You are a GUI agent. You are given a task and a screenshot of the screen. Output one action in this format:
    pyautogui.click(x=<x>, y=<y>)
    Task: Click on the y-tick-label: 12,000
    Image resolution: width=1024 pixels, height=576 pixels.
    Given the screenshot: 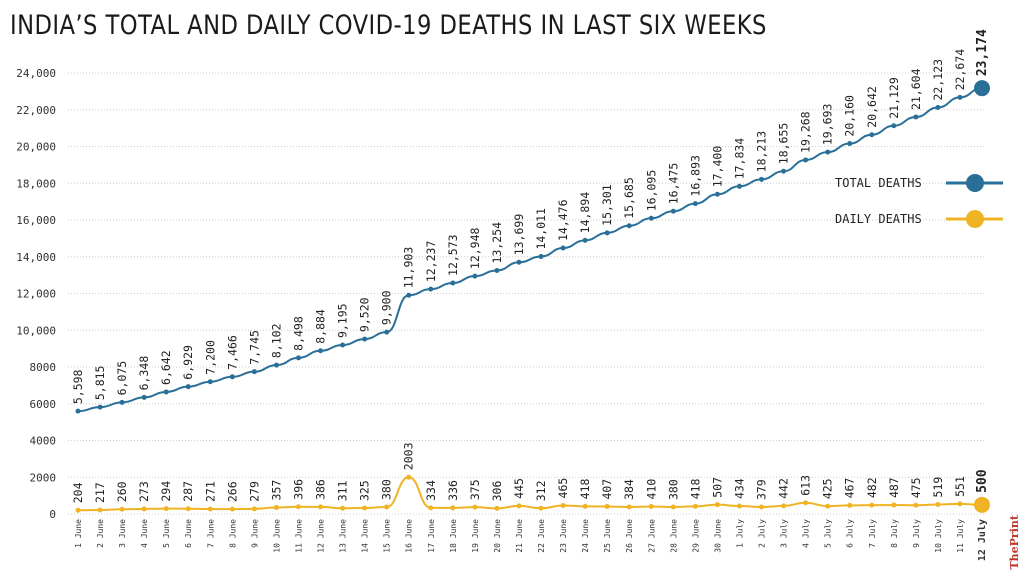 What is the action you would take?
    pyautogui.click(x=36, y=294)
    